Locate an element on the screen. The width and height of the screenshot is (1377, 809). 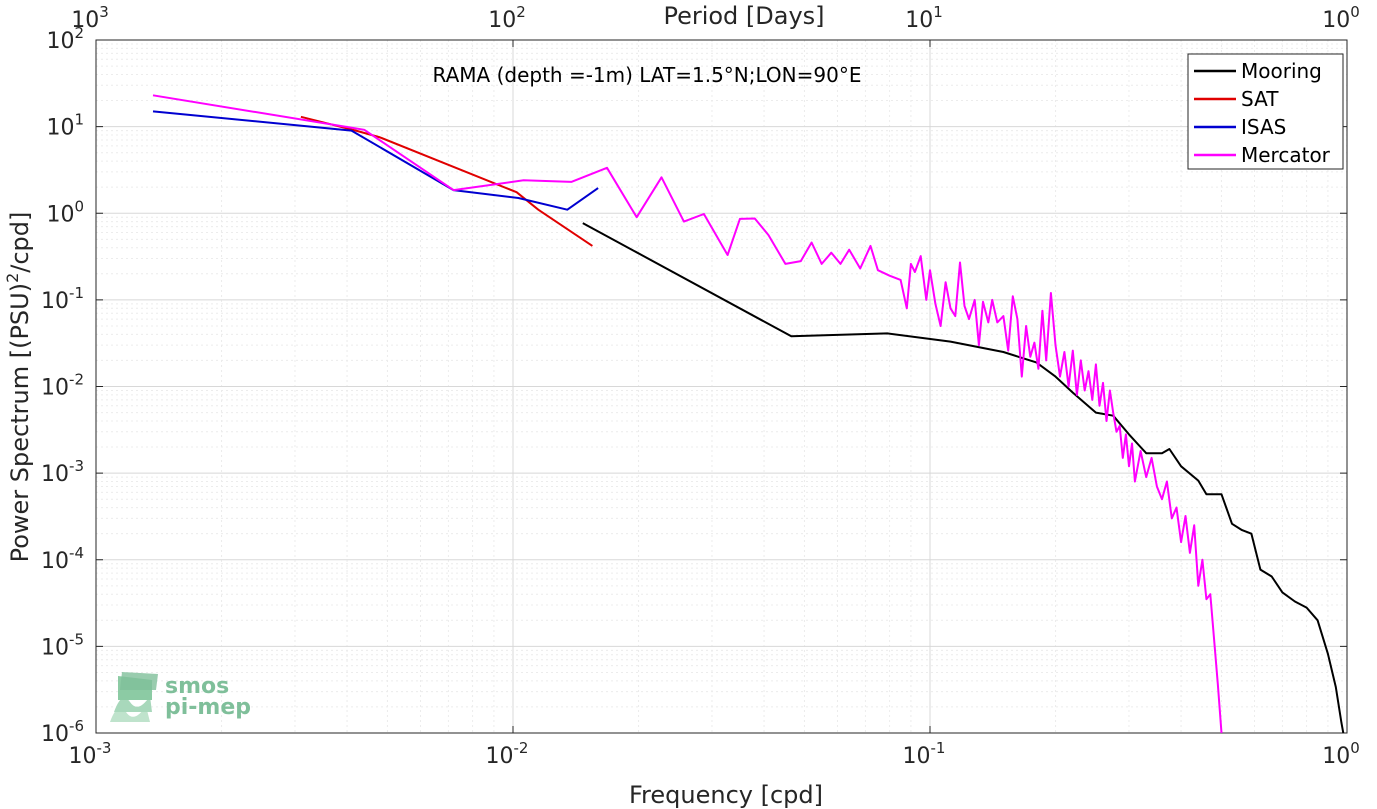
y-axis-label-main: Power Spectrum [(PSU) is located at coordinates (20, 422).